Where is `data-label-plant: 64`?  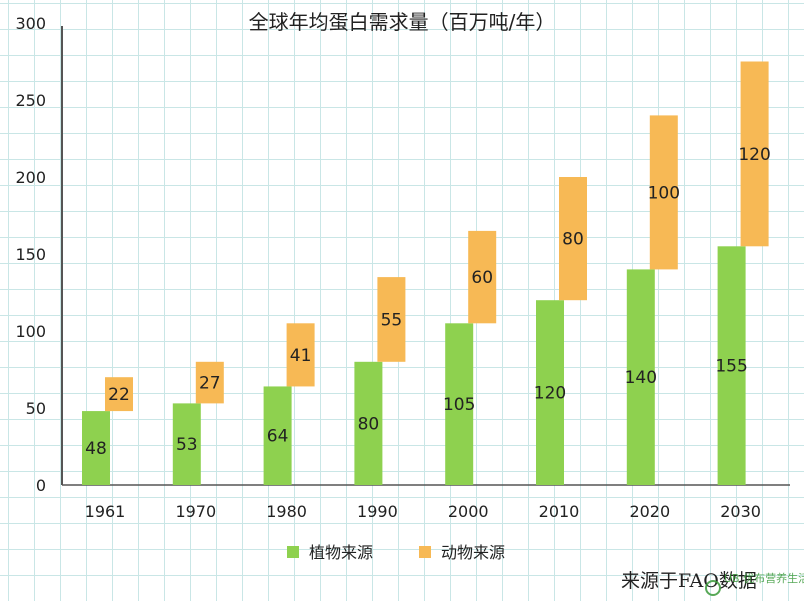 data-label-plant: 64 is located at coordinates (278, 437).